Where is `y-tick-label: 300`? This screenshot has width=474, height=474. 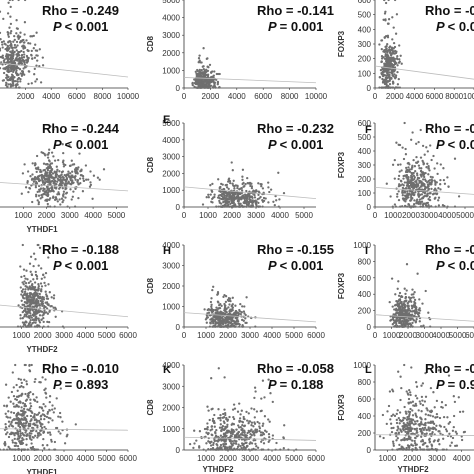
y-tick-label: 300 is located at coordinates (365, 165).